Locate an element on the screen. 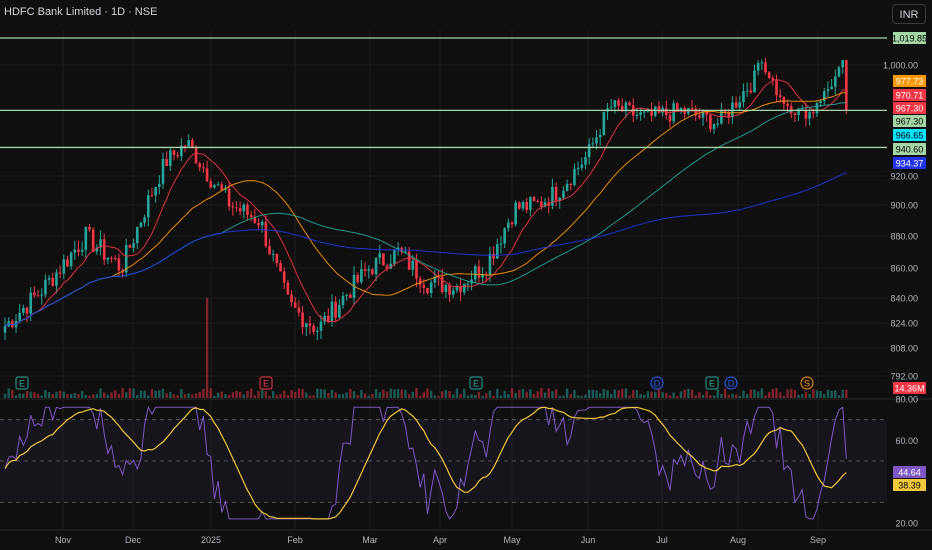 This screenshot has height=550, width=932. price-label-bg is located at coordinates (909, 135).